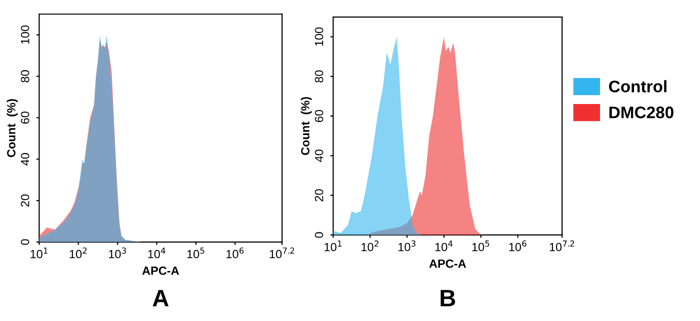  I want to click on text: A, so click(160, 298).